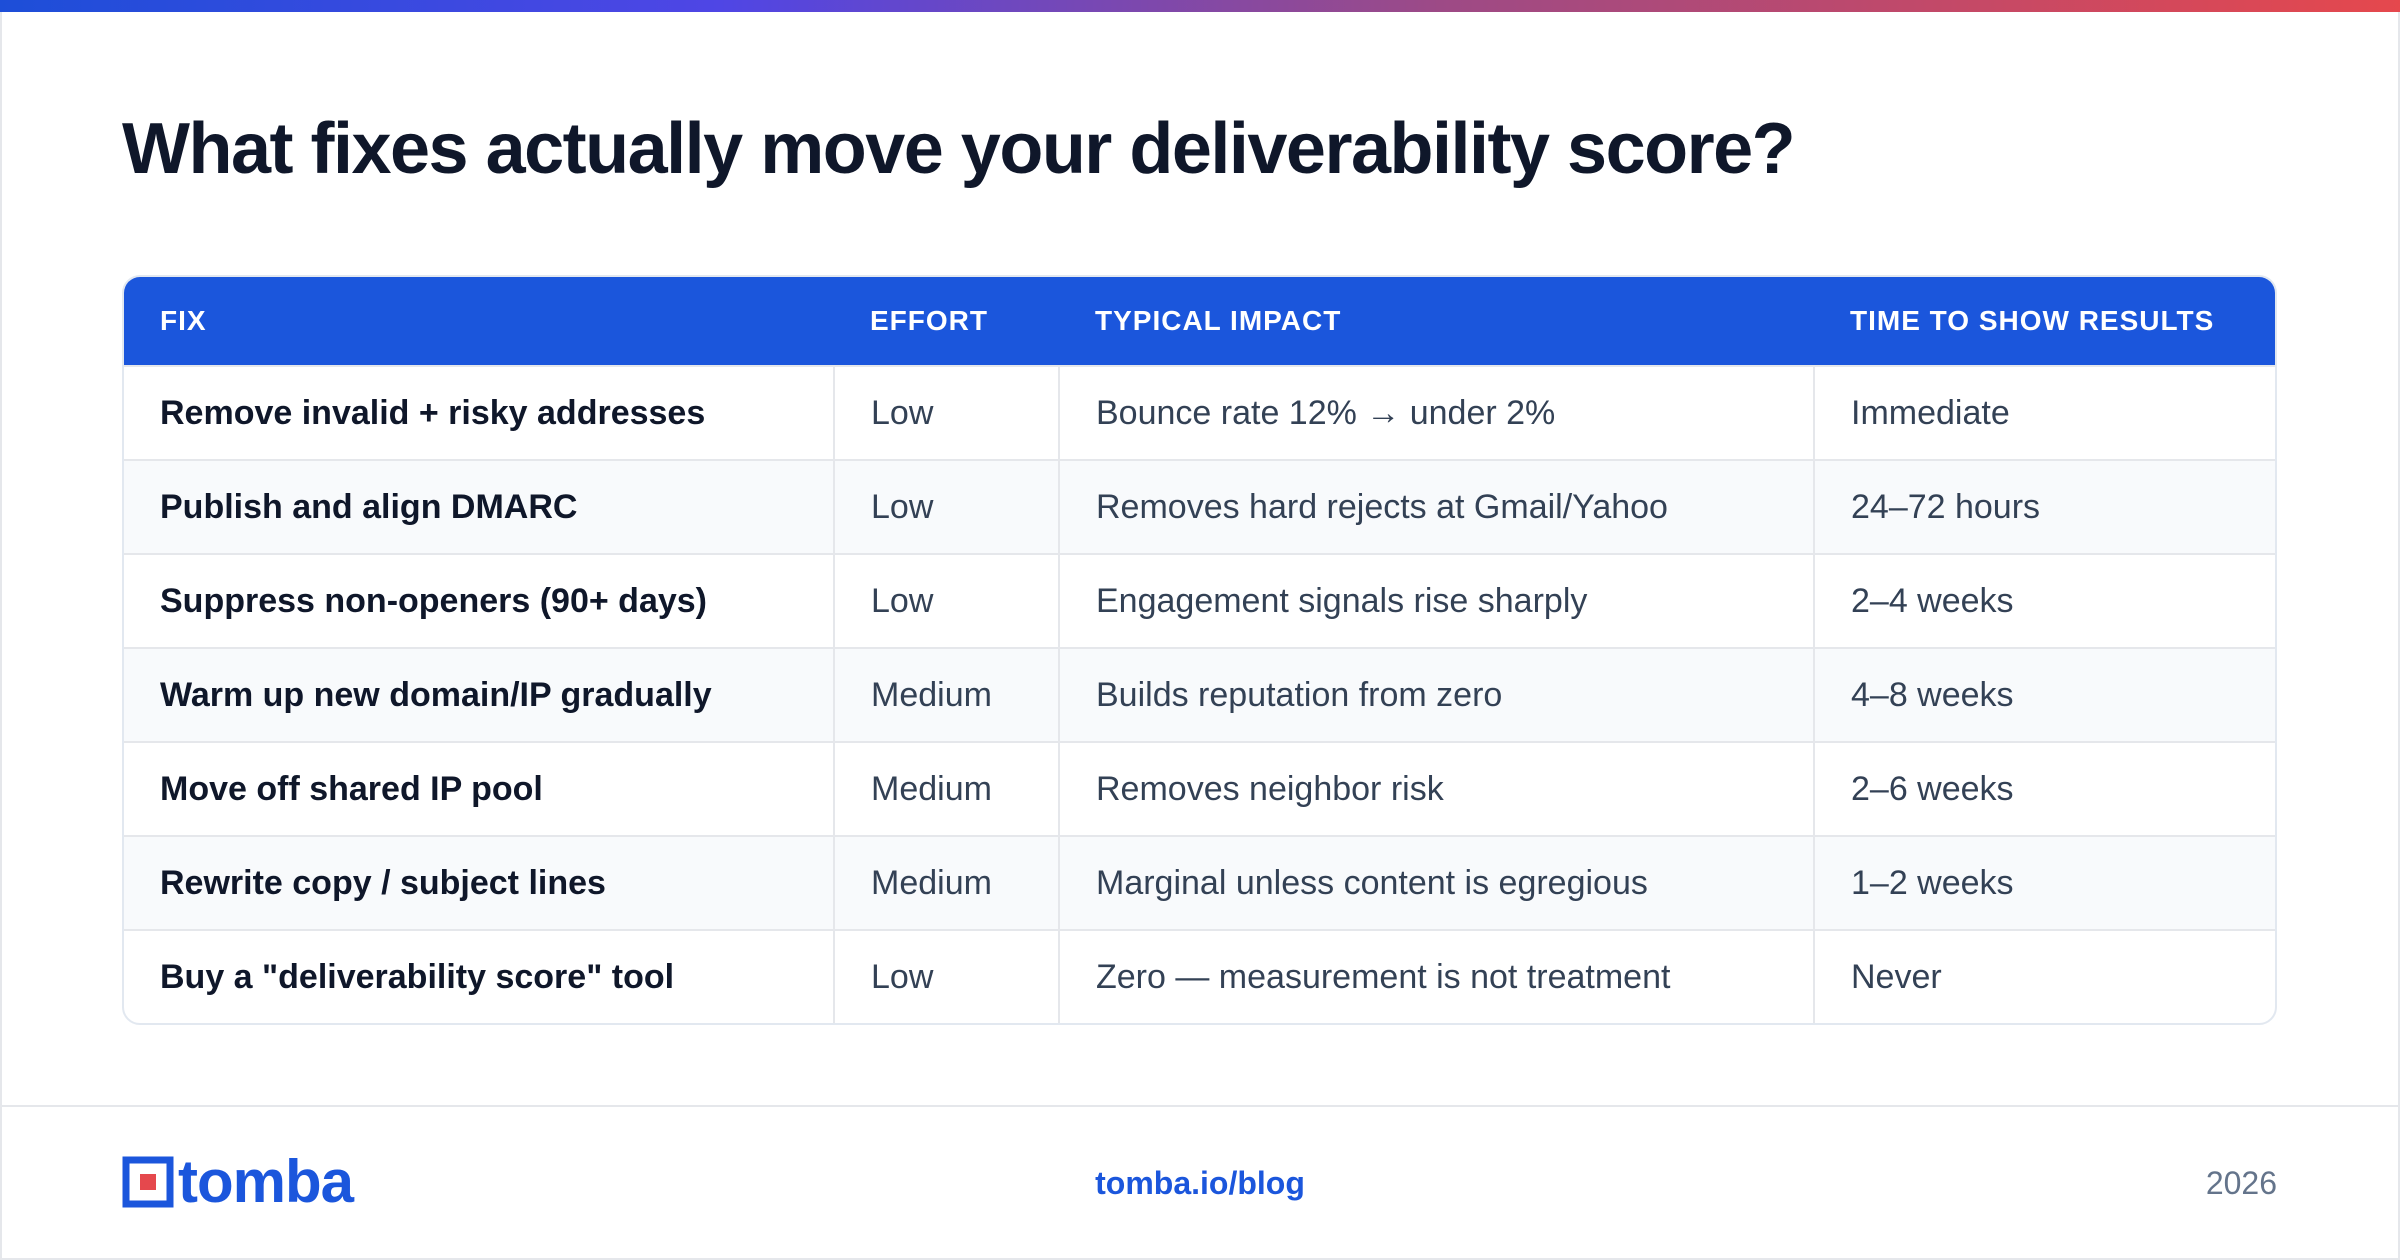 This screenshot has height=1260, width=2400. Describe the element at coordinates (2044, 321) in the screenshot. I see `header-time-to-show-results: TIME TO SHOW RESULTS` at that location.